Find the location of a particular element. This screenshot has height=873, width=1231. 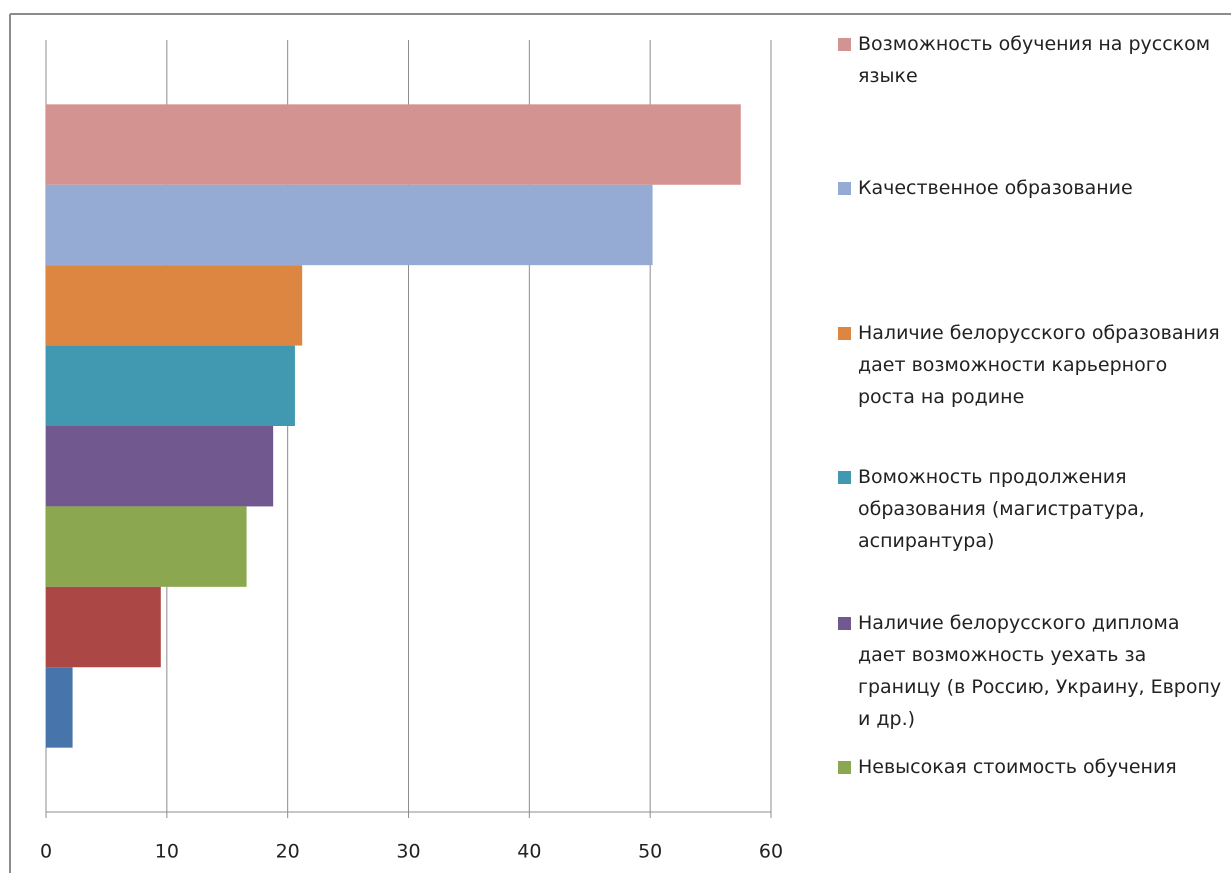

x-tick-label: 60 is located at coordinates (771, 852).